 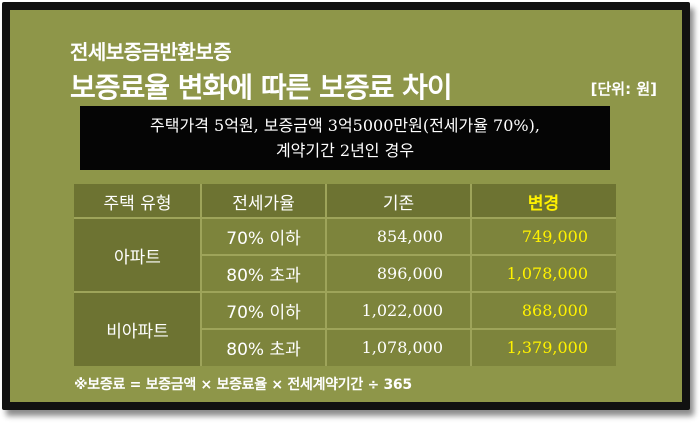 What do you see at coordinates (345, 150) in the screenshot?
I see `banner-line-2: 계약기간 2년인 경우` at bounding box center [345, 150].